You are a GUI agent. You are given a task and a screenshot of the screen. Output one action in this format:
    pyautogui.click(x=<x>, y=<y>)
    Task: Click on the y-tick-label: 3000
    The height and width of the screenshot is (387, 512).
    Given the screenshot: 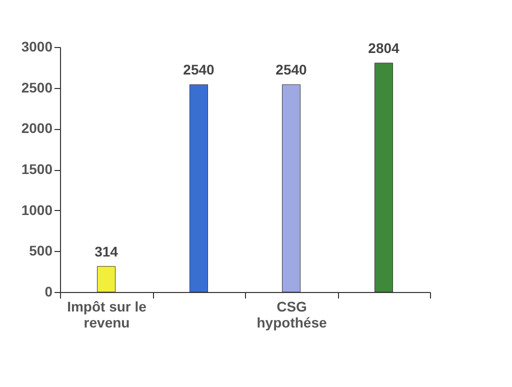 What is the action you would take?
    pyautogui.click(x=37, y=46)
    